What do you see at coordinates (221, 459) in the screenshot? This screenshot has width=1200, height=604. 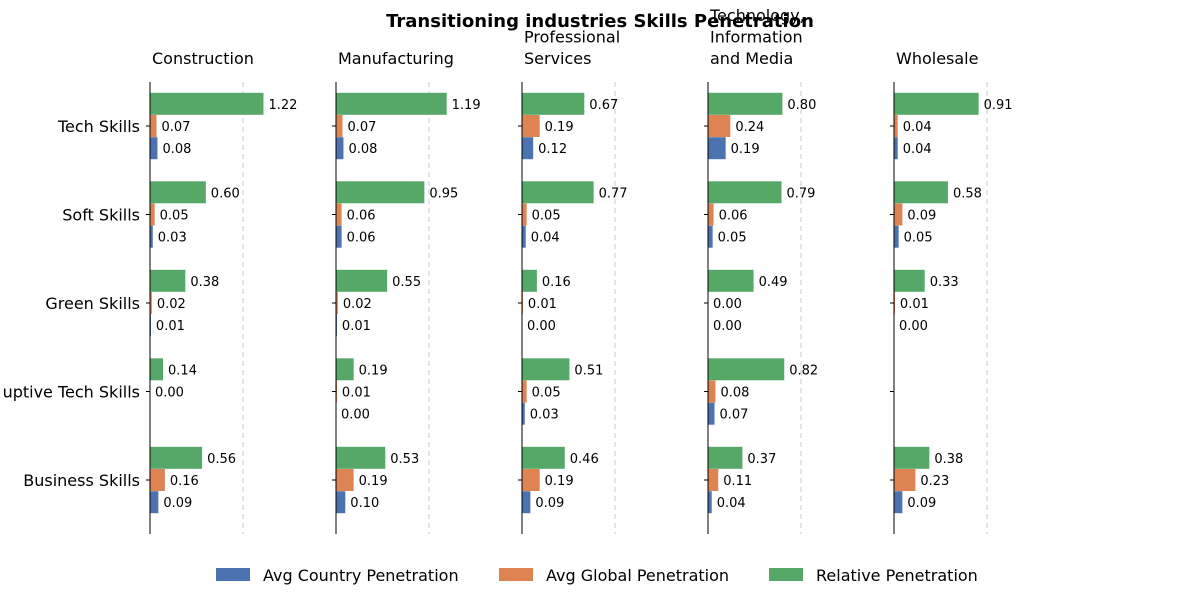 I see `data-label: 0.56` at bounding box center [221, 459].